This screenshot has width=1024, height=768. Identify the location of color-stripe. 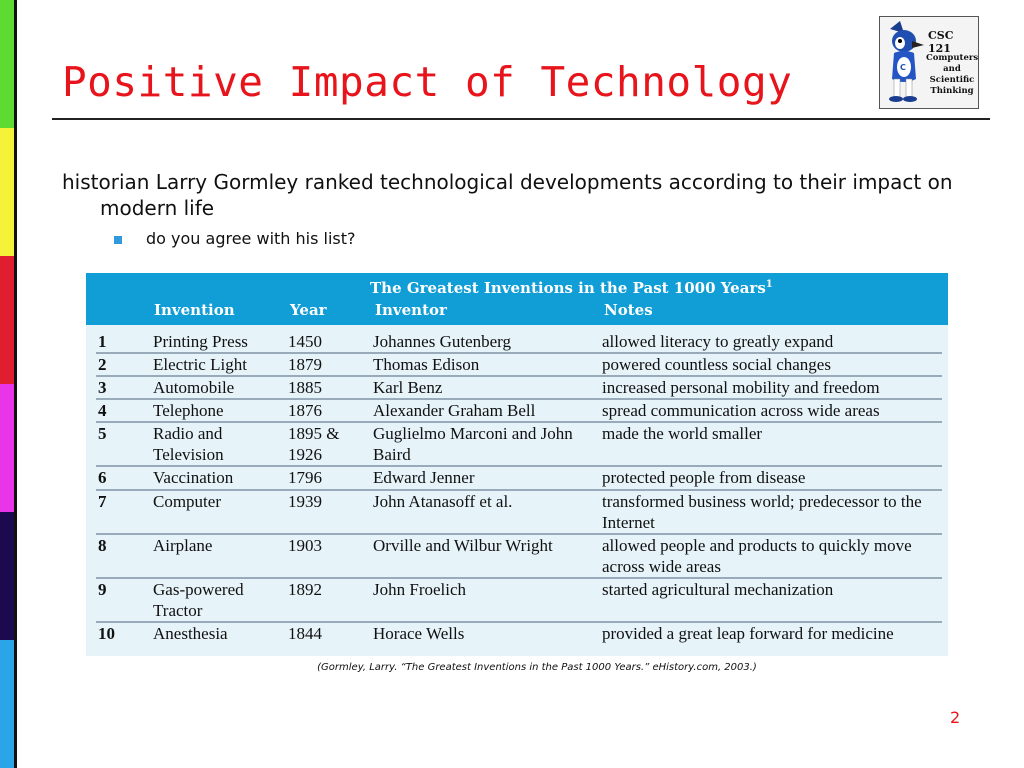
(7, 384).